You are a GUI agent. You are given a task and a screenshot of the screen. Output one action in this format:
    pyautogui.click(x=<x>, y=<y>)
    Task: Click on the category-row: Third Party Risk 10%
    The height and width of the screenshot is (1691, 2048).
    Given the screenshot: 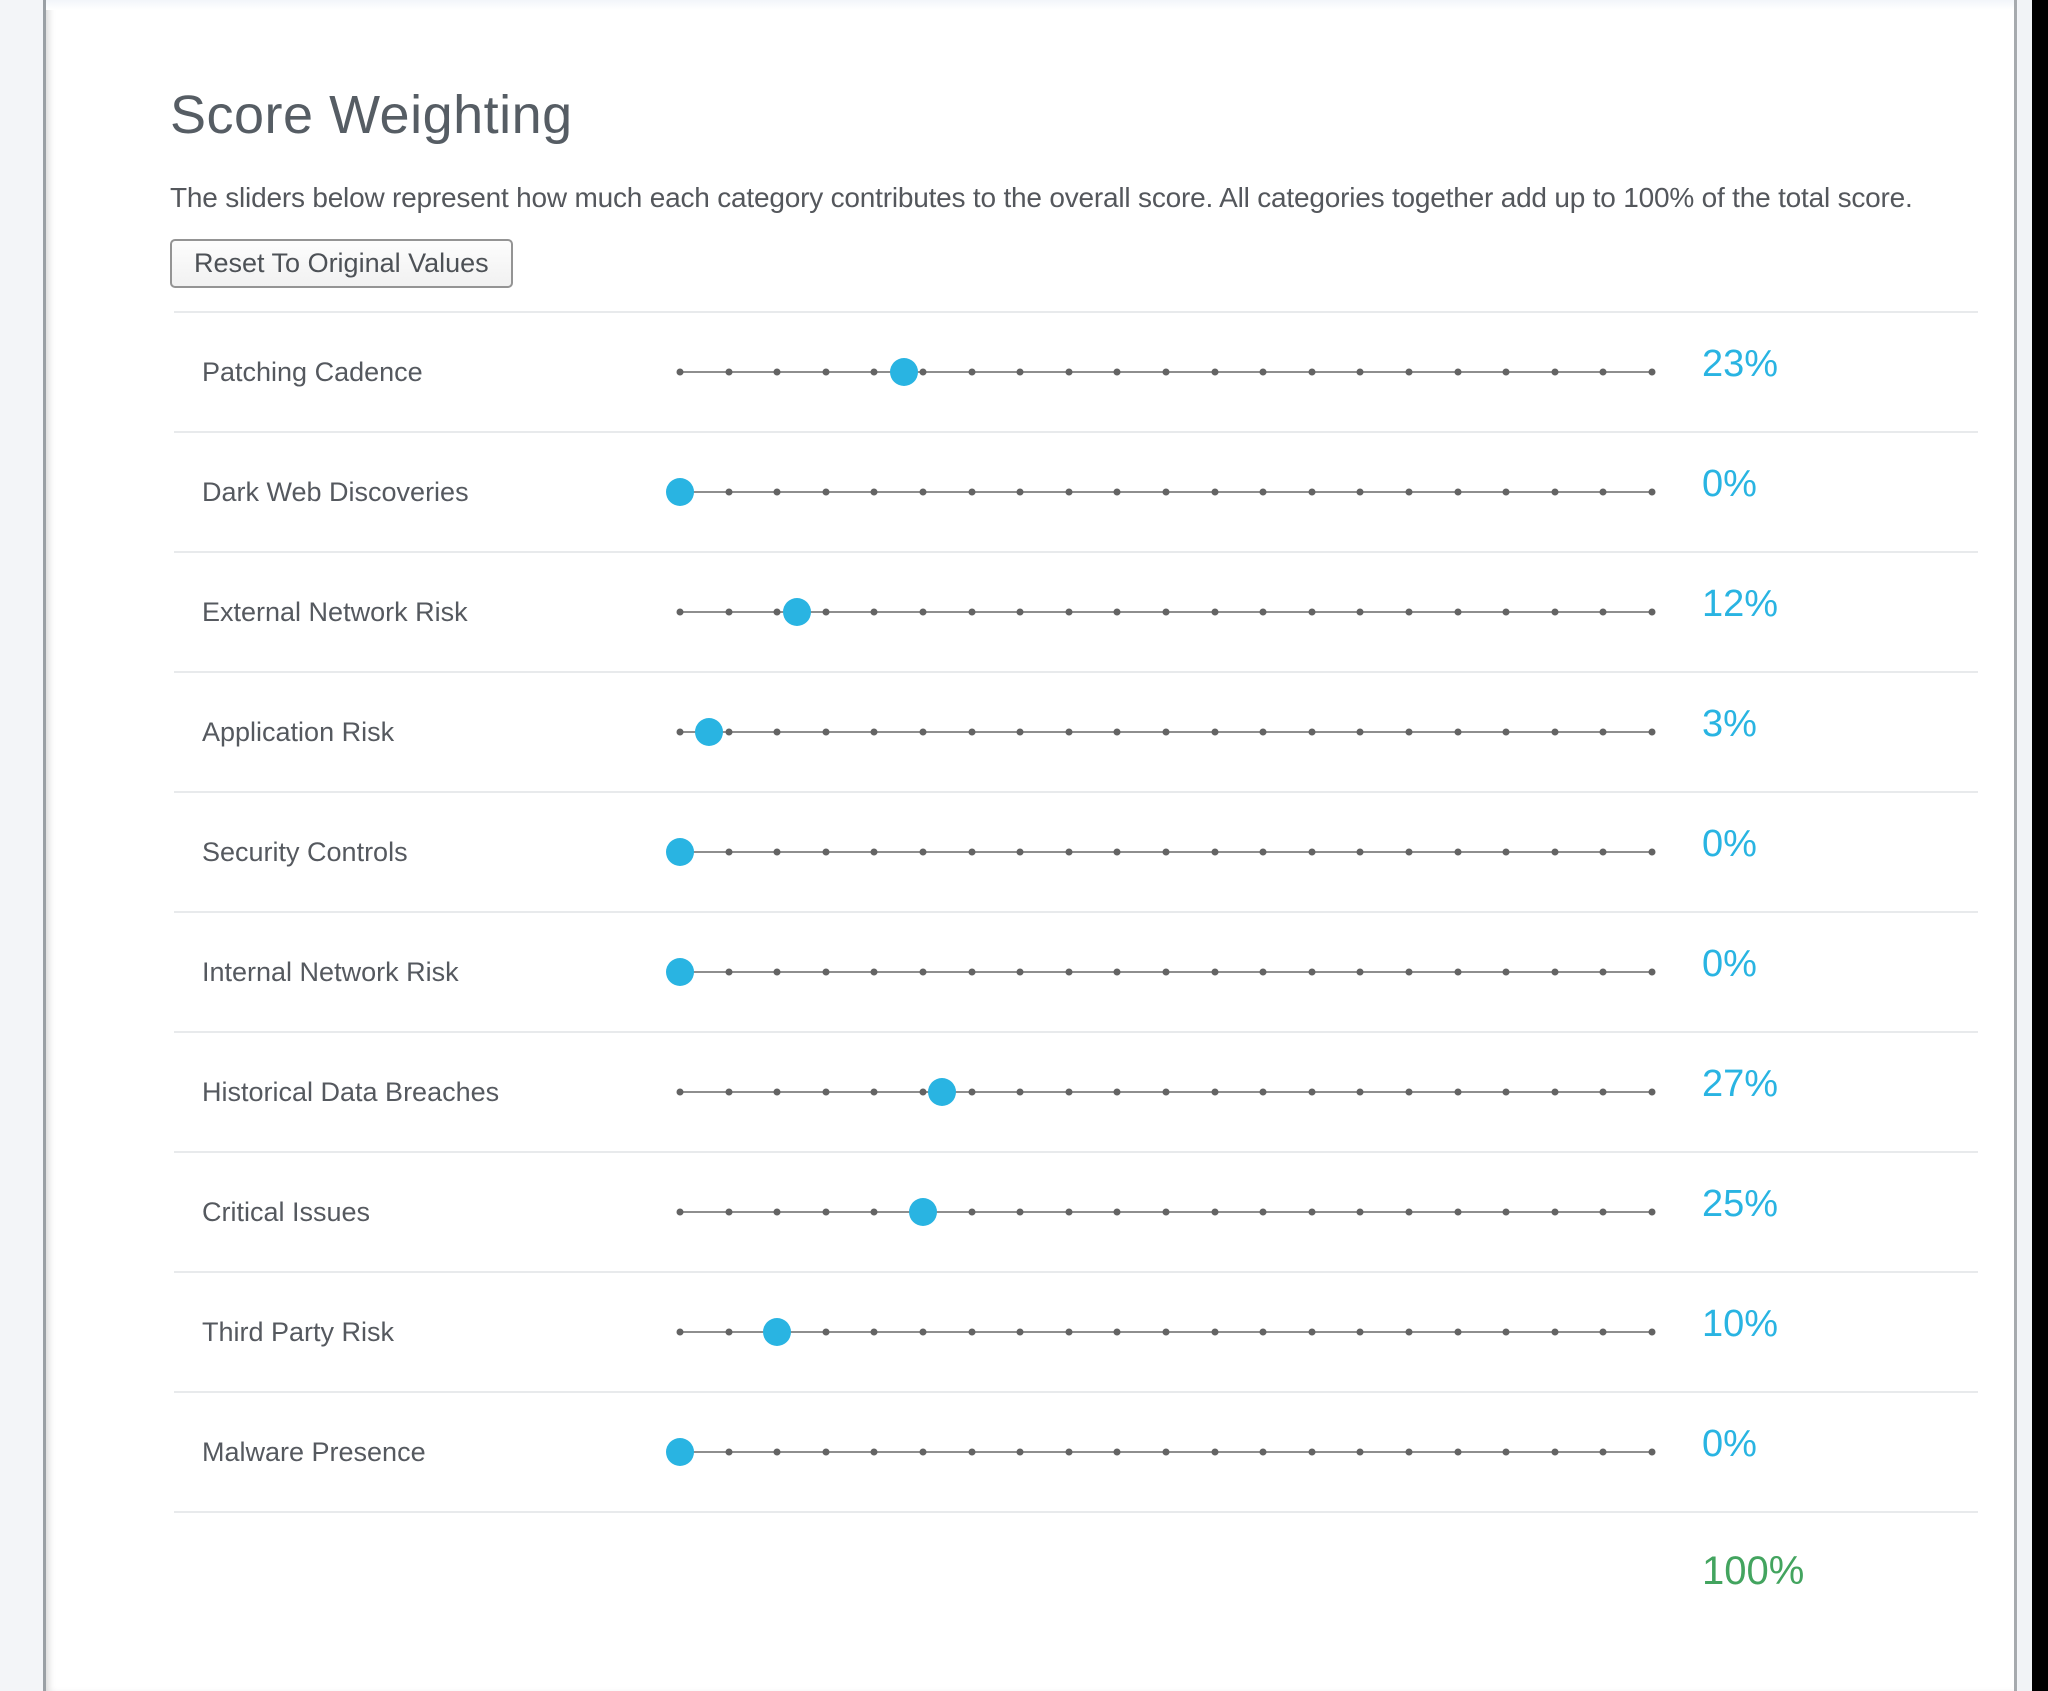 What is the action you would take?
    pyautogui.click(x=1076, y=1331)
    